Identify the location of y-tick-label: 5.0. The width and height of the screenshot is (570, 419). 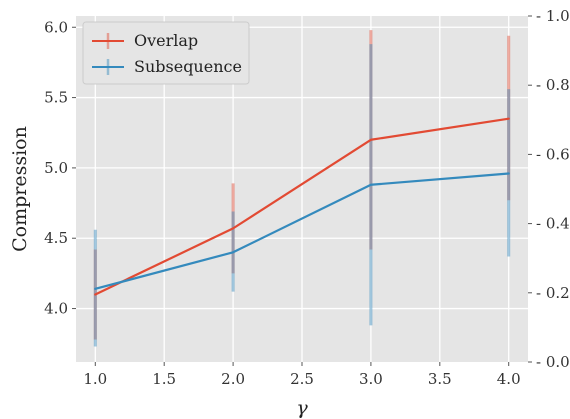
(56, 168).